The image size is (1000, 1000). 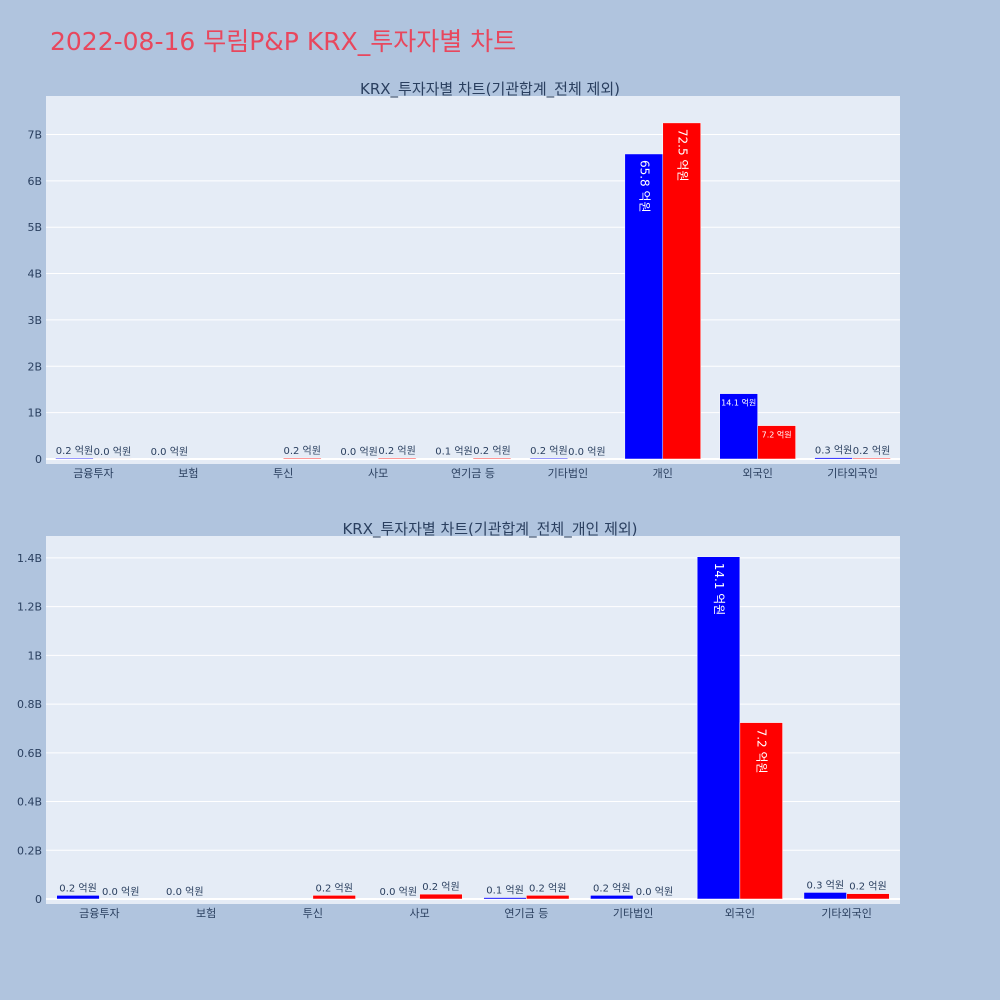 I want to click on y-tick-label: 0.4B, so click(x=29, y=802).